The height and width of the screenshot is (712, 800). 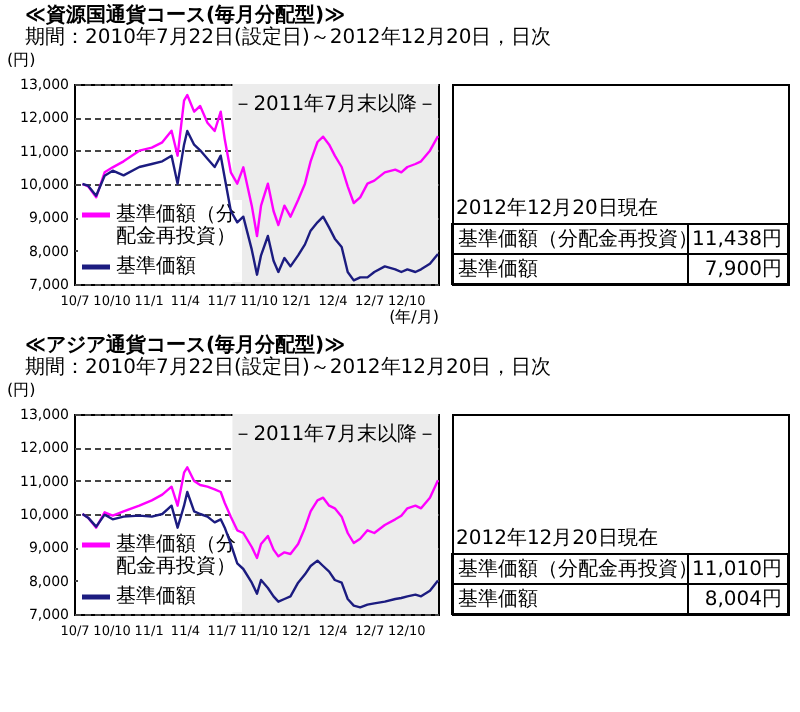 I want to click on chart-title: ≪資源国通貨コース(毎月分配型)≫, so click(x=185, y=15).